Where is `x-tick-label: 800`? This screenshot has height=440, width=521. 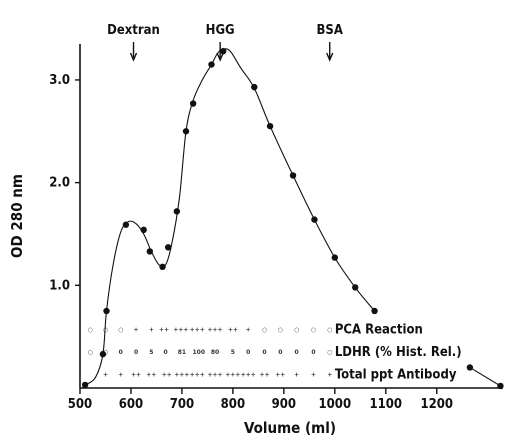
x-tick-label: 800 is located at coordinates (233, 404).